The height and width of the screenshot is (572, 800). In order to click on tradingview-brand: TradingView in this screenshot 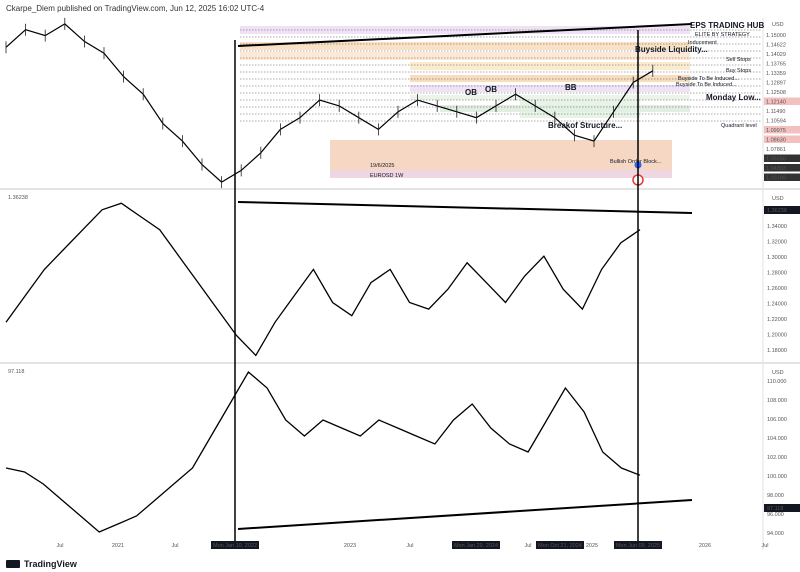, I will do `click(50, 564)`.